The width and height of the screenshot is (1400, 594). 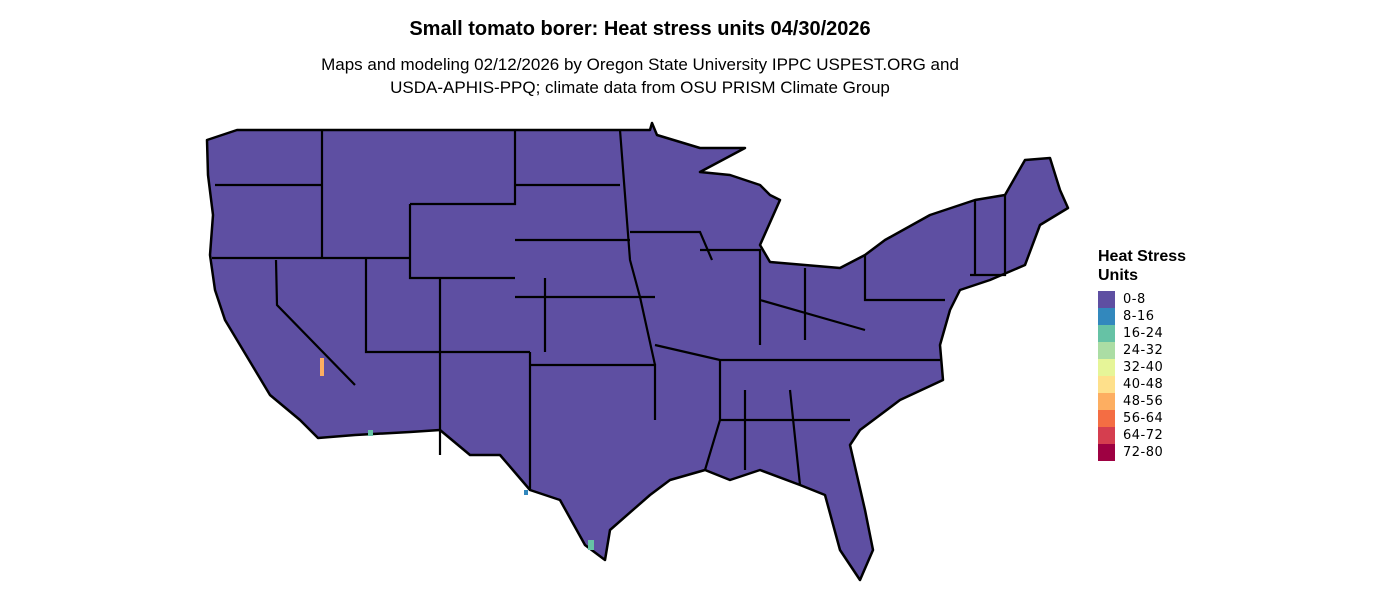 What do you see at coordinates (1134, 299) in the screenshot?
I see `legend-label: 0-8` at bounding box center [1134, 299].